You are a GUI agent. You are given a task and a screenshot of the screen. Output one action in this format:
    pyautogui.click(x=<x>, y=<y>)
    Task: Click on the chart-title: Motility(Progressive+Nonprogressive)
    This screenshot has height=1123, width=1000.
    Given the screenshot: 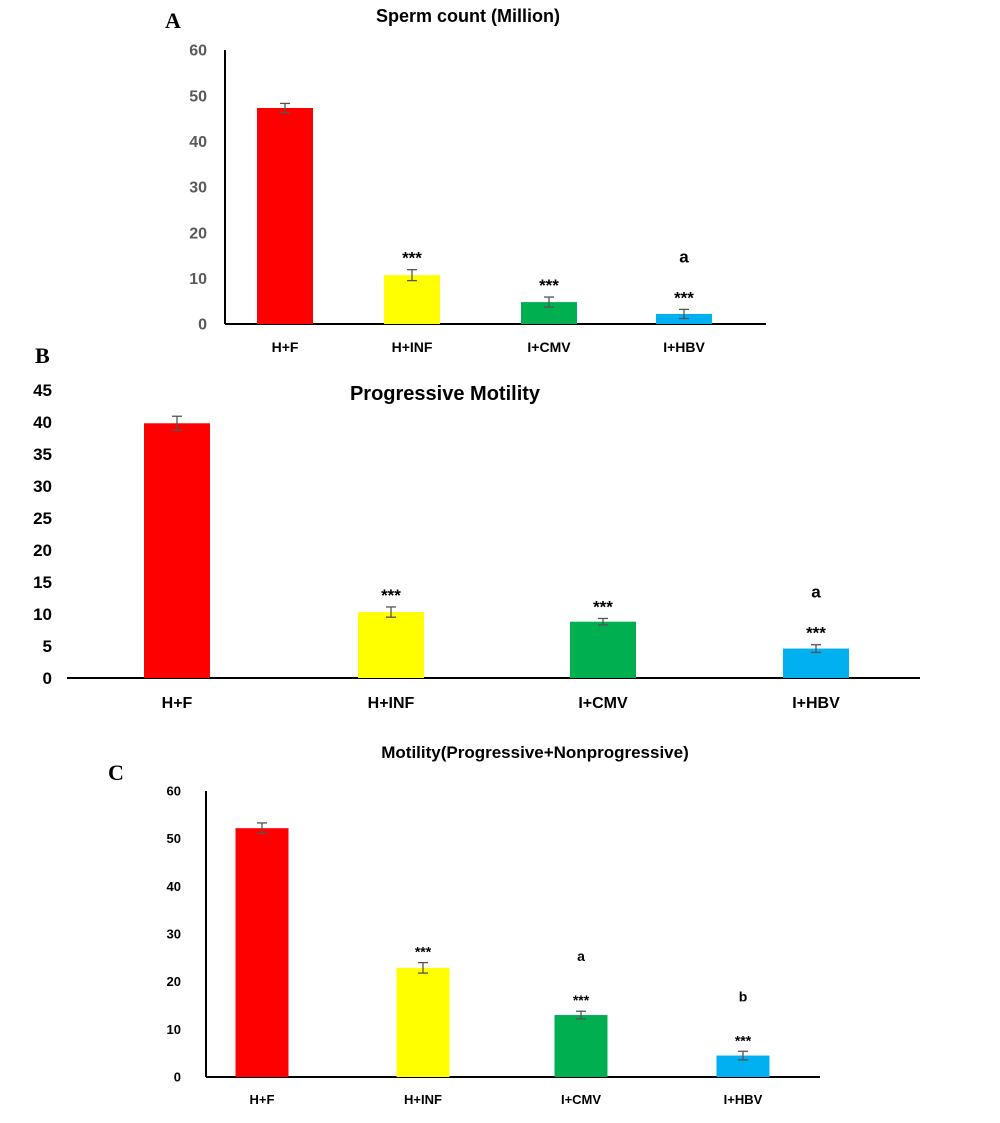 What is the action you would take?
    pyautogui.click(x=535, y=752)
    